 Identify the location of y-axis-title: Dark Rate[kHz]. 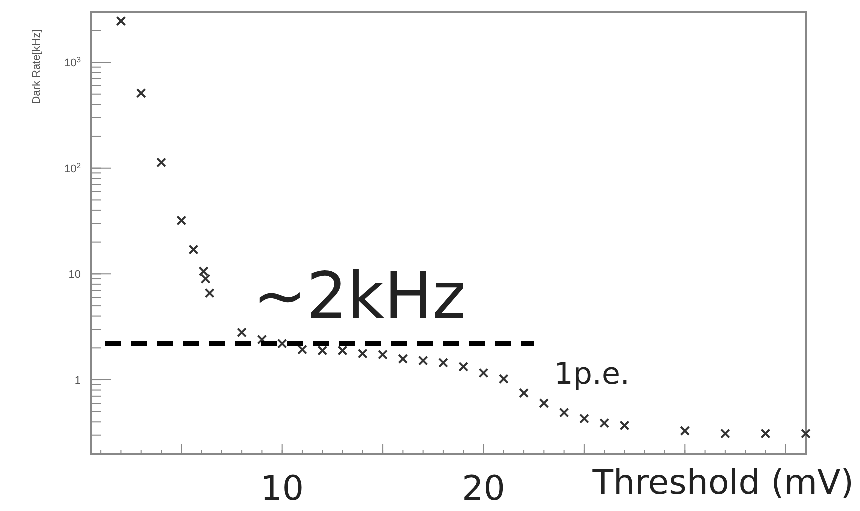
(37, 67).